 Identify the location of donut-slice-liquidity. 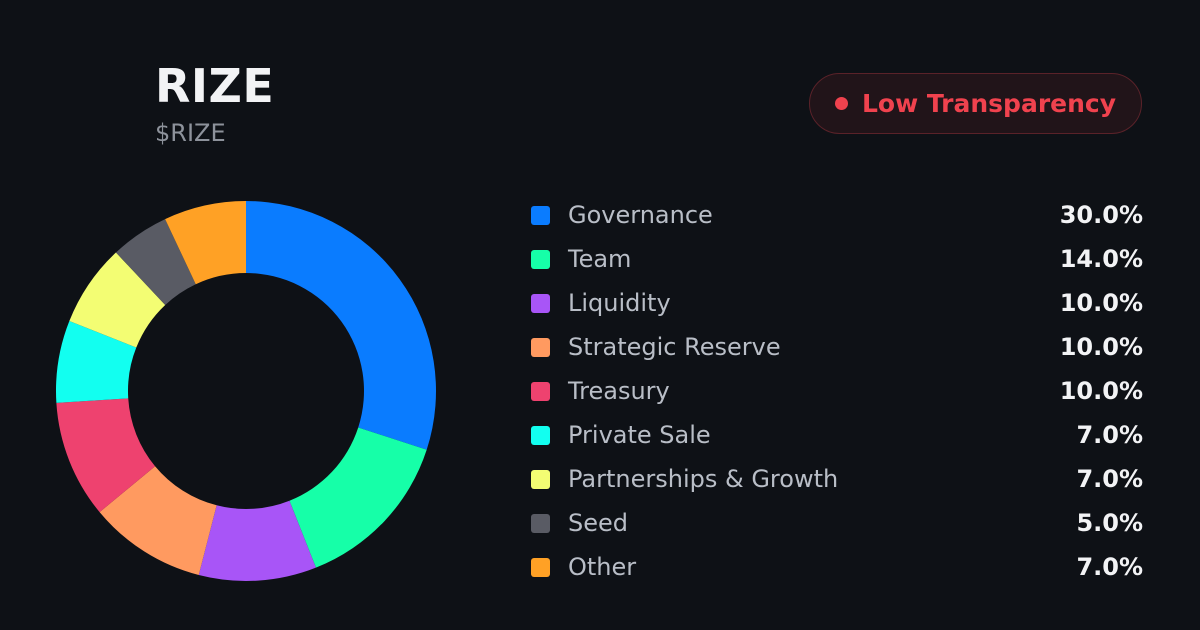
(257, 541).